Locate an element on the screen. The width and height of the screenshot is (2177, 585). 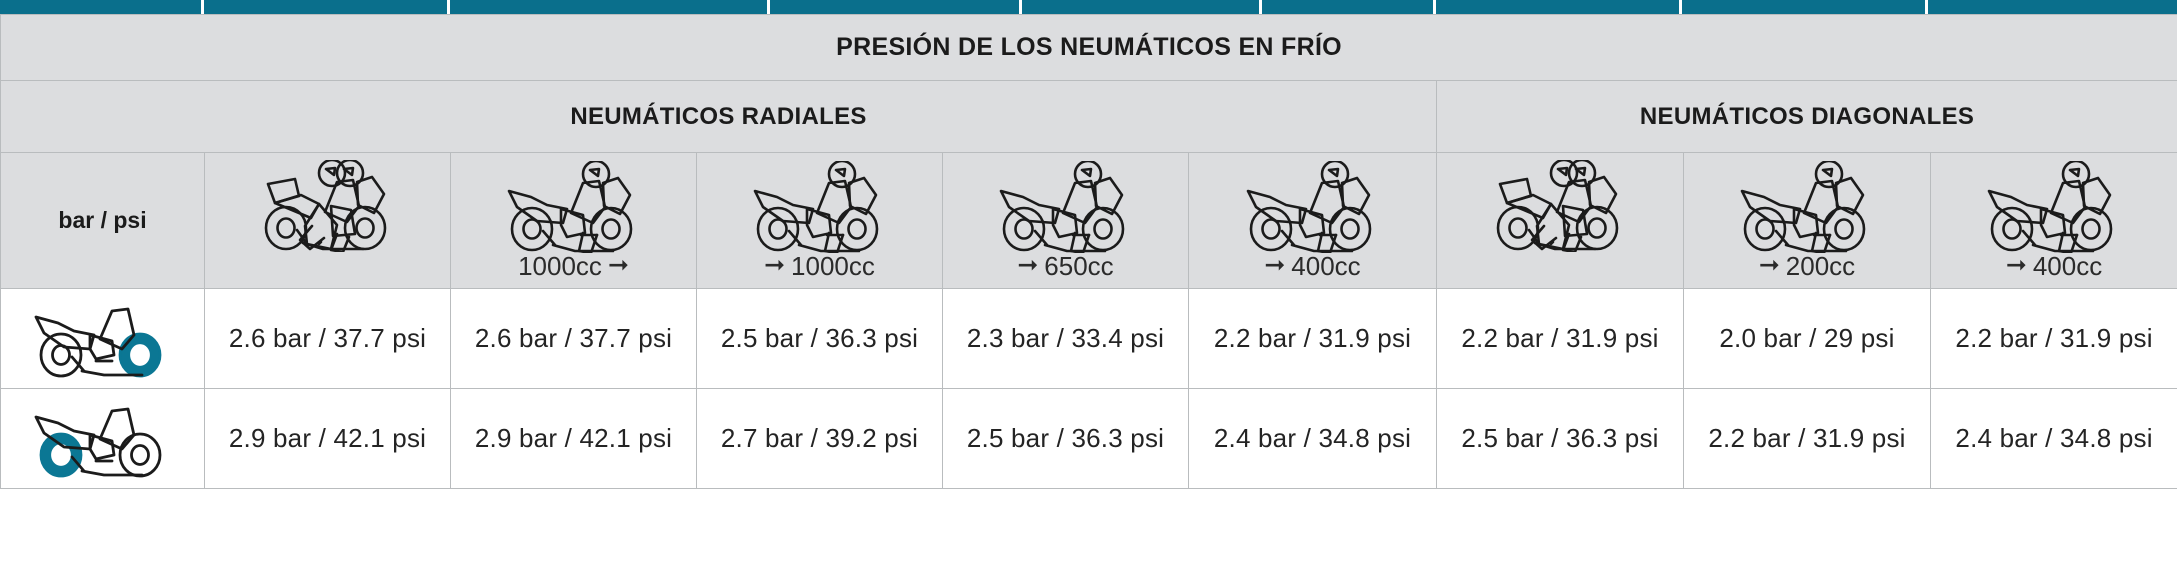
column-header-3: ➞ 1000cc is located at coordinates (819, 220).